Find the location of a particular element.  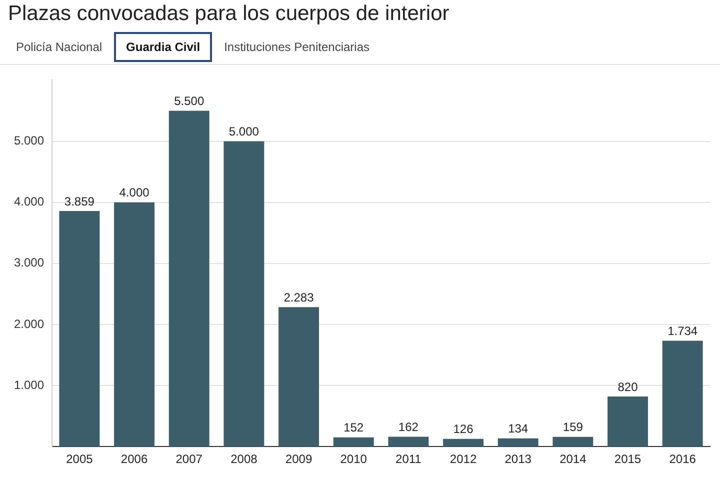

x-tick-label: 2006 is located at coordinates (134, 459).